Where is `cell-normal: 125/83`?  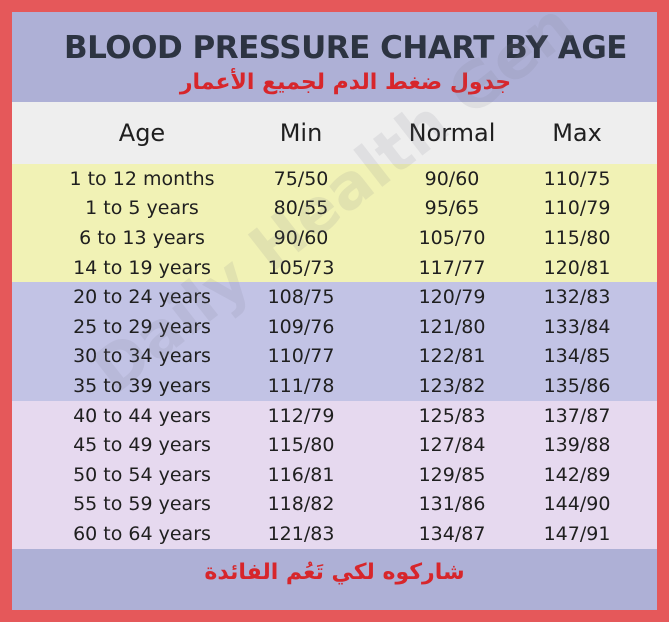
cell-normal: 125/83 is located at coordinates (452, 415).